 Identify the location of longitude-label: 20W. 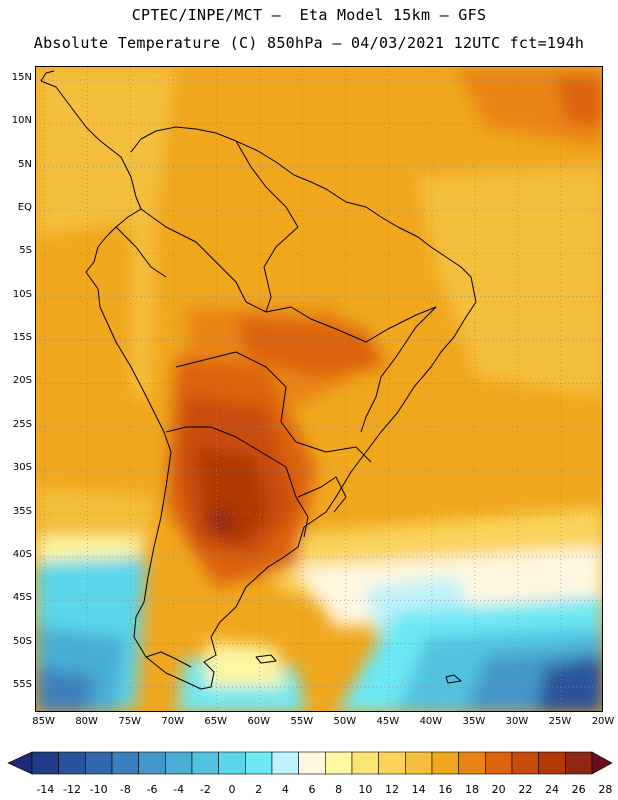
(603, 721).